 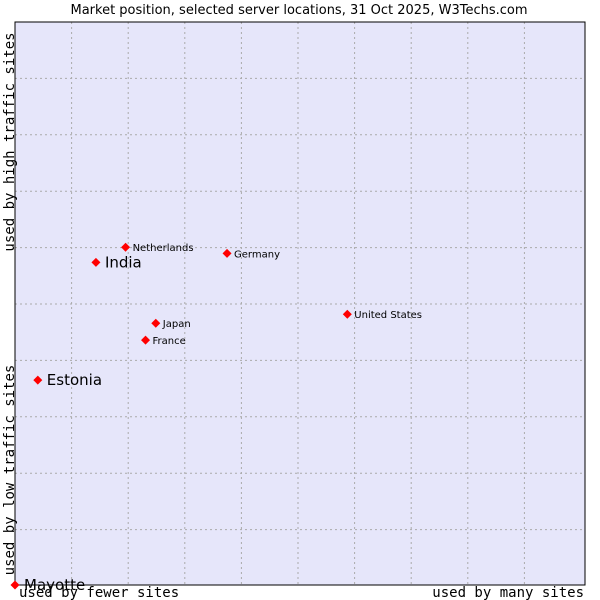 I want to click on label-netherlands: Netherlands, so click(x=163, y=248).